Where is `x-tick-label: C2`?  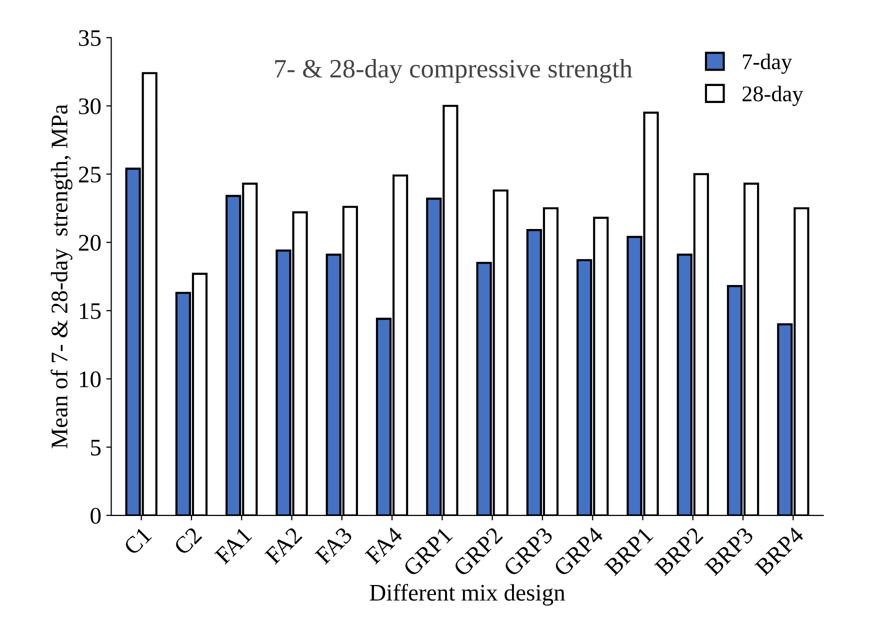
x-tick-label: C2 is located at coordinates (187, 541).